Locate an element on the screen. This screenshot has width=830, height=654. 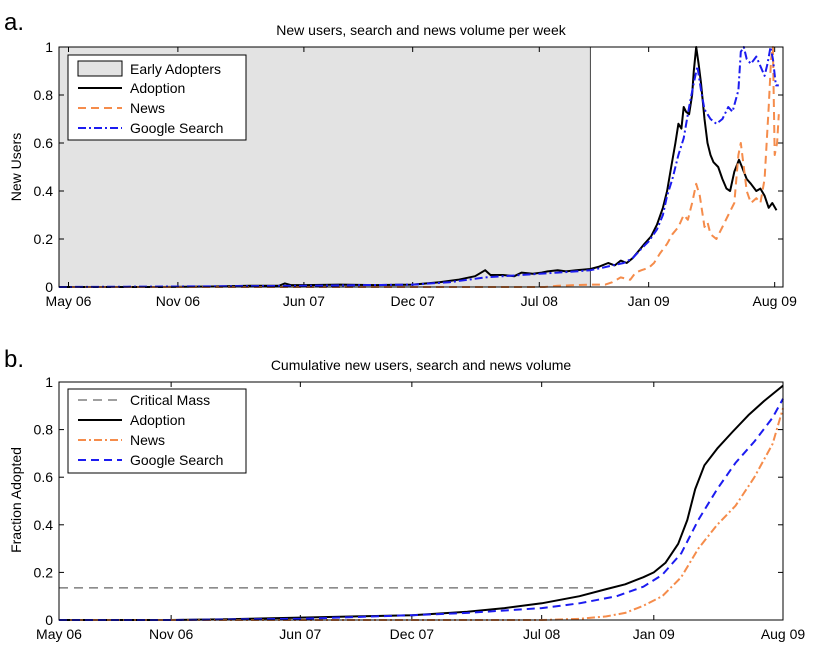
legend-swatch-early-adopters is located at coordinates (100, 68).